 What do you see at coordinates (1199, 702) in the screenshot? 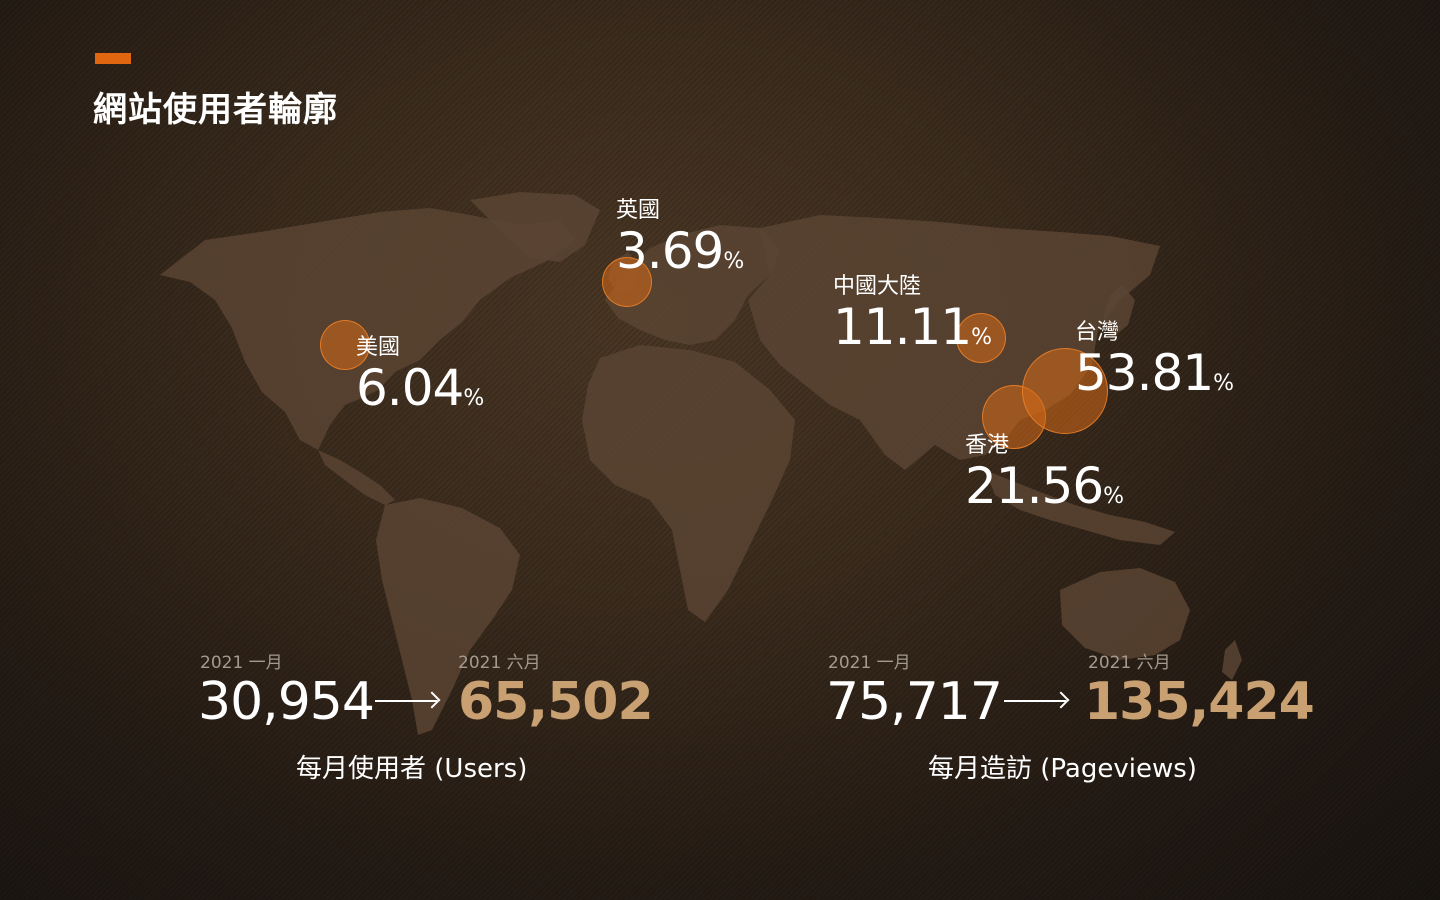
I see `pageviews-to-value: 135,424` at bounding box center [1199, 702].